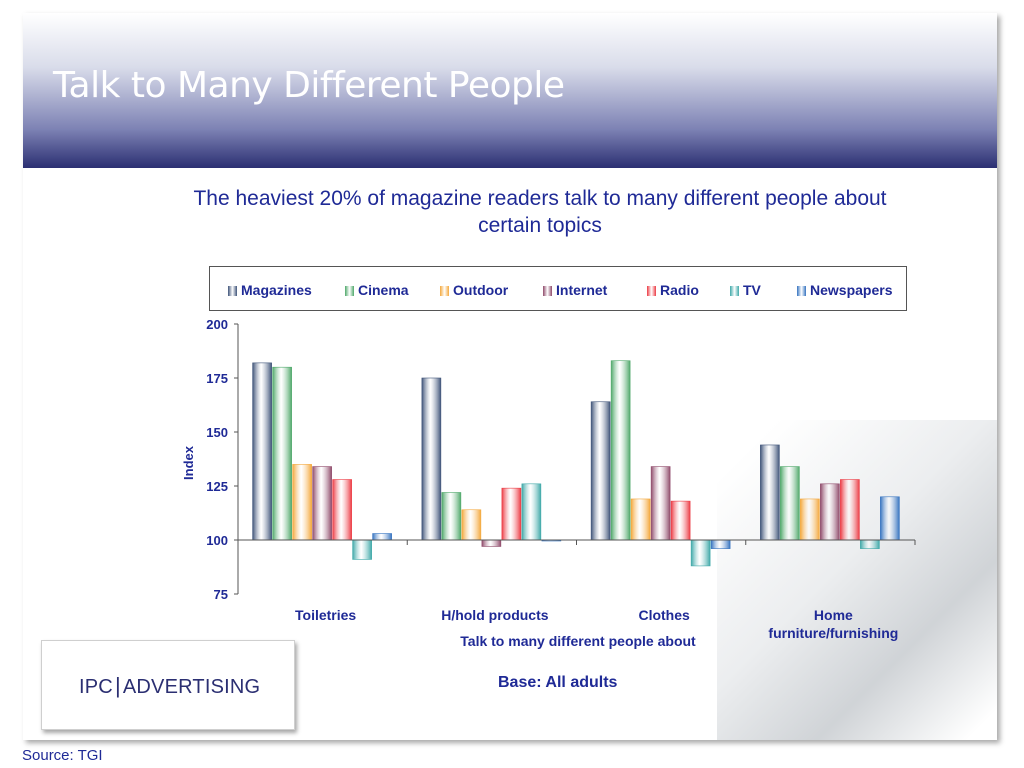  What do you see at coordinates (217, 378) in the screenshot?
I see `y-tick-label: 175` at bounding box center [217, 378].